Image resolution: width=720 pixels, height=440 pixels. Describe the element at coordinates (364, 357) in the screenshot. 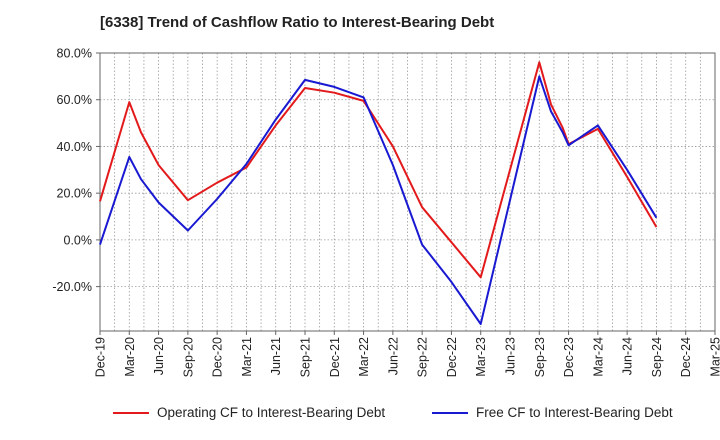

I see `x-tick-label: Mar-22` at that location.